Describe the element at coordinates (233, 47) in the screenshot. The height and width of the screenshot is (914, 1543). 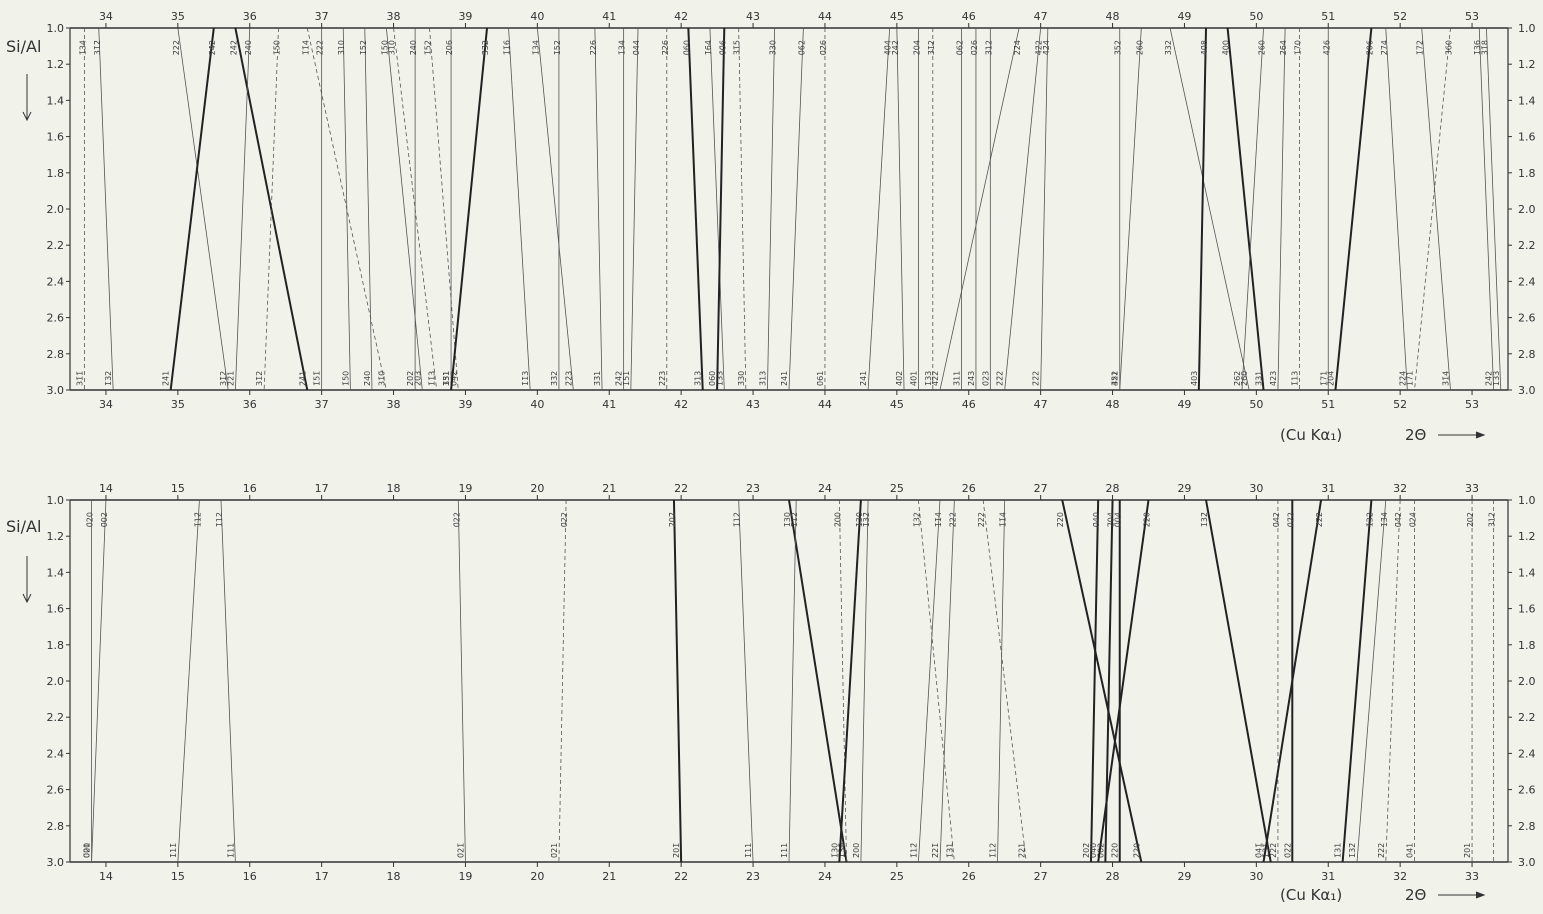
I see `hkl-label-top: 2̄4̄2` at that location.